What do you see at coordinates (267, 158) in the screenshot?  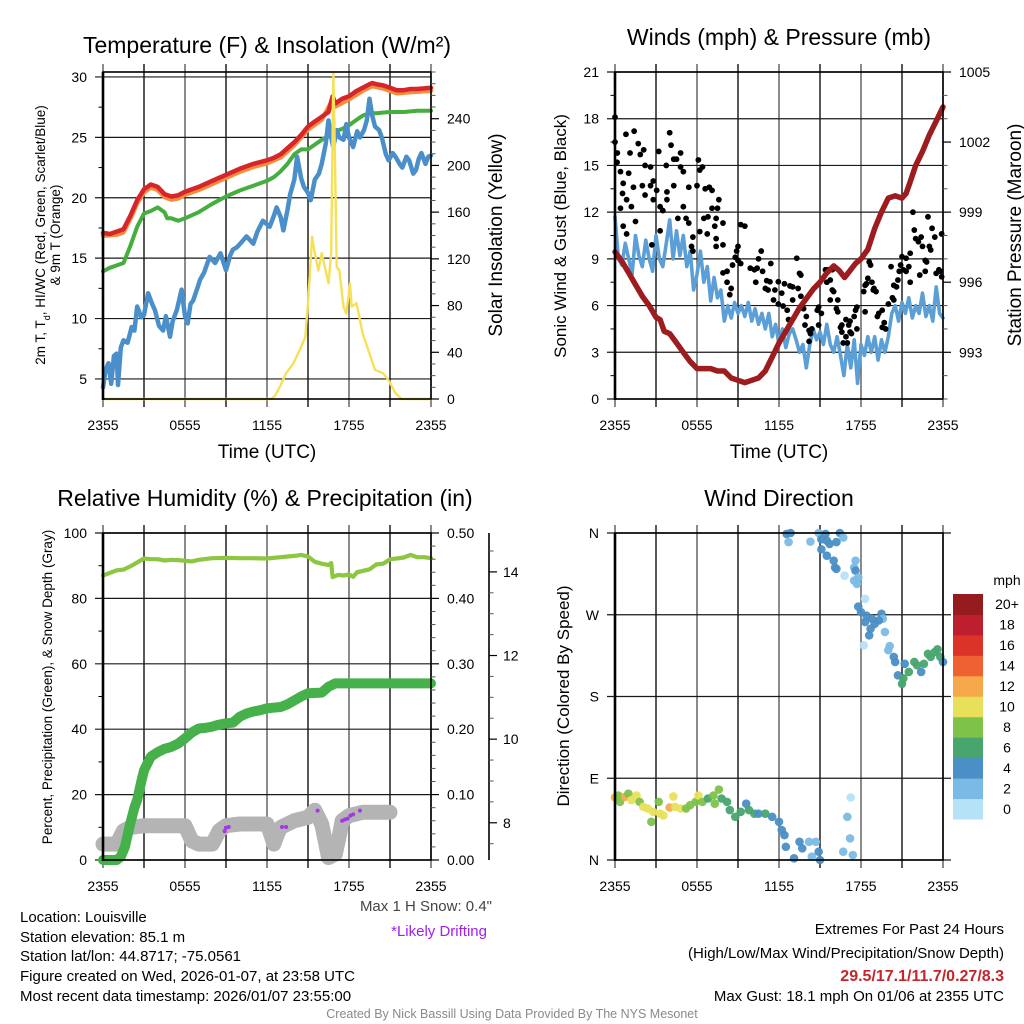 I see `t2m-line` at bounding box center [267, 158].